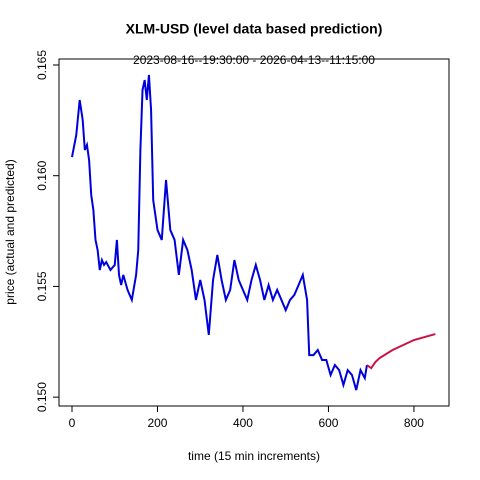  What do you see at coordinates (157, 423) in the screenshot?
I see `x-tick-label: 200` at bounding box center [157, 423].